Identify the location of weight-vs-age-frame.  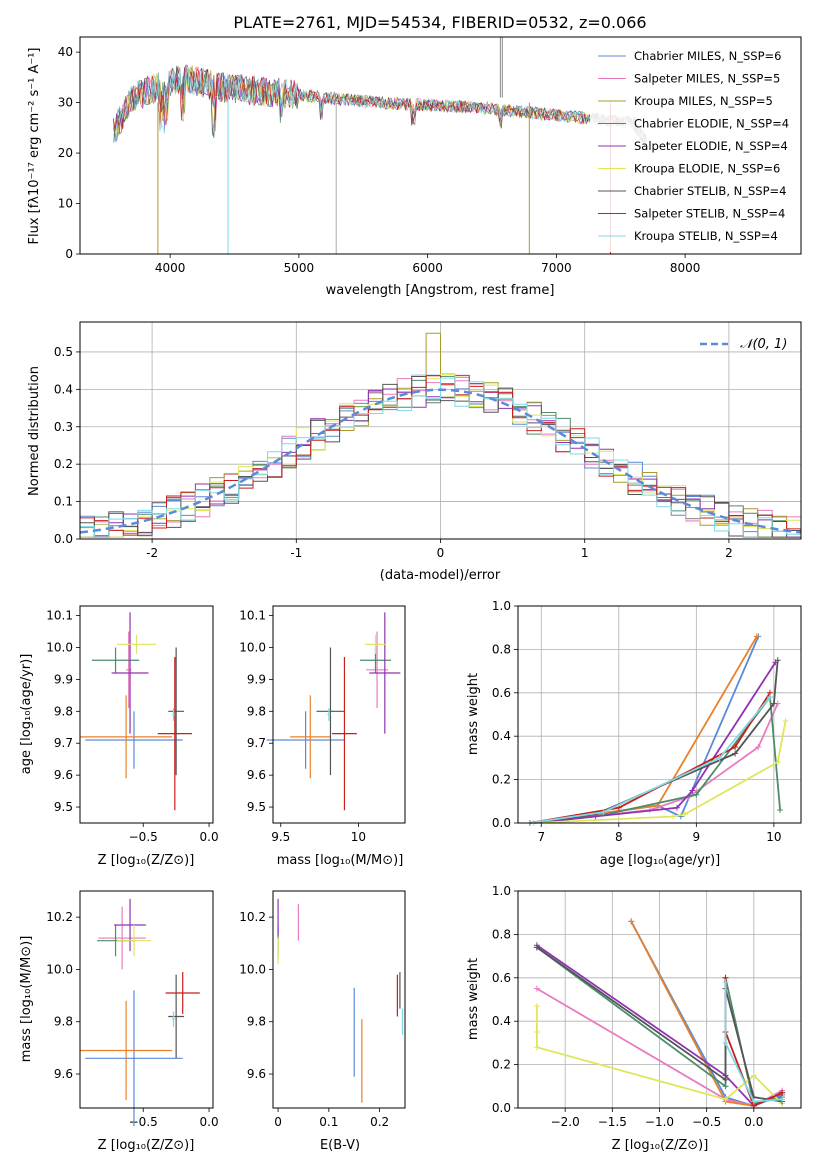
(659, 714).